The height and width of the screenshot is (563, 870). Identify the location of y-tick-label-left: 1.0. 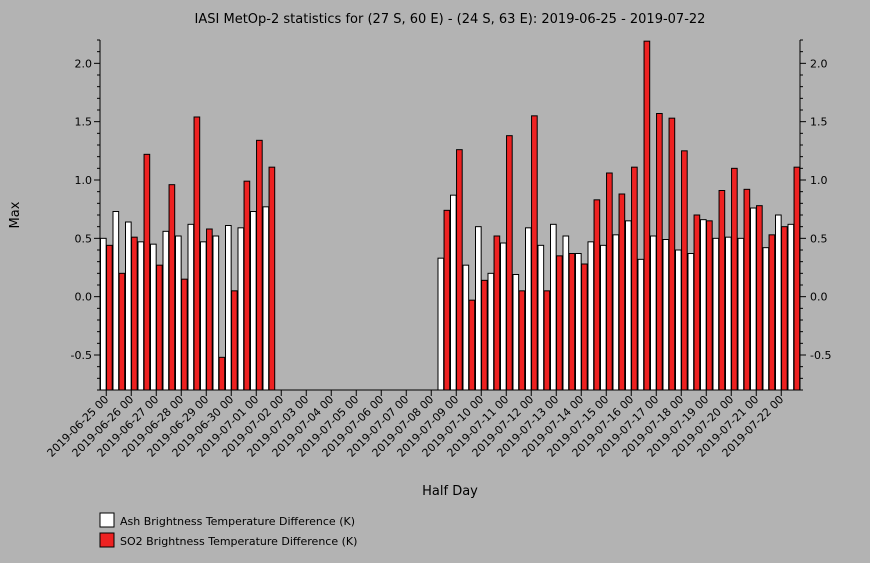
(84, 180).